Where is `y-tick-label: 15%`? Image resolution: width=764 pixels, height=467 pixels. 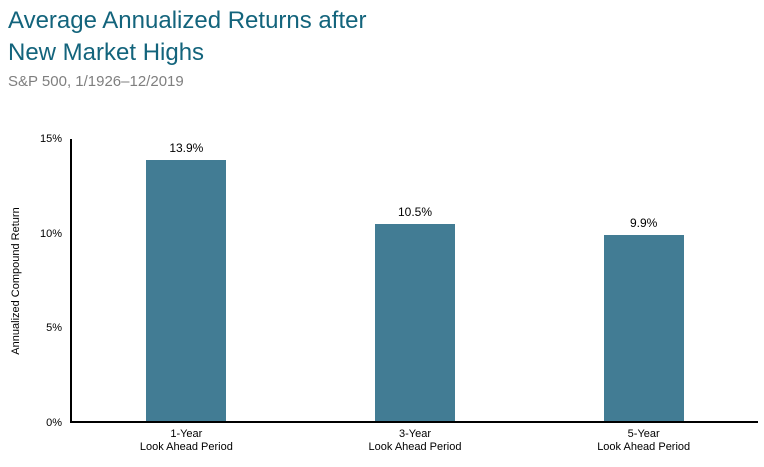
y-tick-label: 15% is located at coordinates (50, 139).